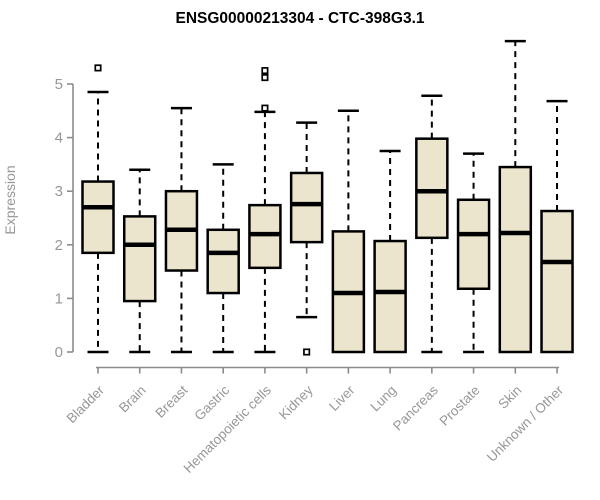 This screenshot has width=600, height=500. Describe the element at coordinates (59, 352) in the screenshot. I see `y-tick-label: 0` at that location.